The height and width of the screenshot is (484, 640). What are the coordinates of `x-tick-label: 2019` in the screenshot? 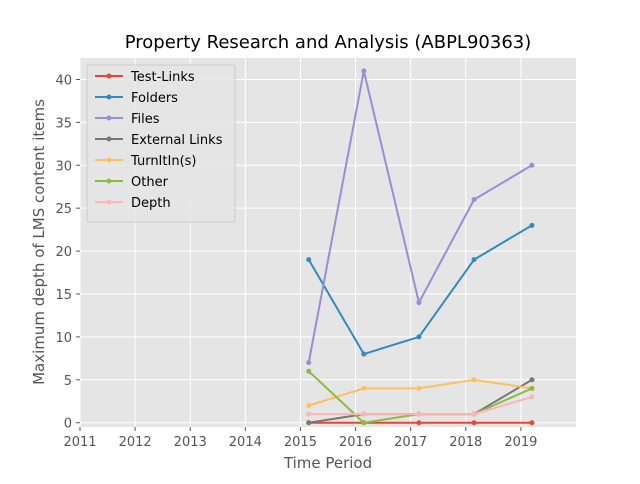 It's located at (520, 442).